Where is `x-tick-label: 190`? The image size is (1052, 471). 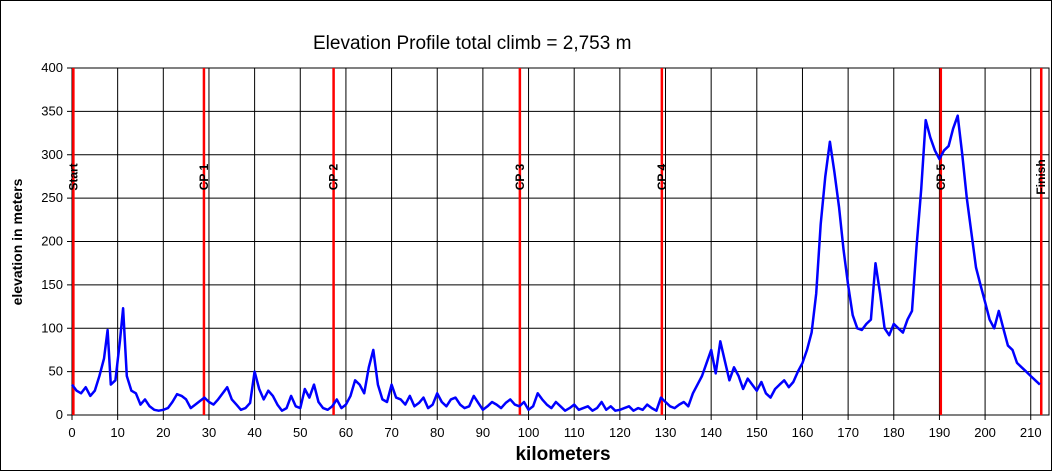
x-tick-label: 190 is located at coordinates (940, 432).